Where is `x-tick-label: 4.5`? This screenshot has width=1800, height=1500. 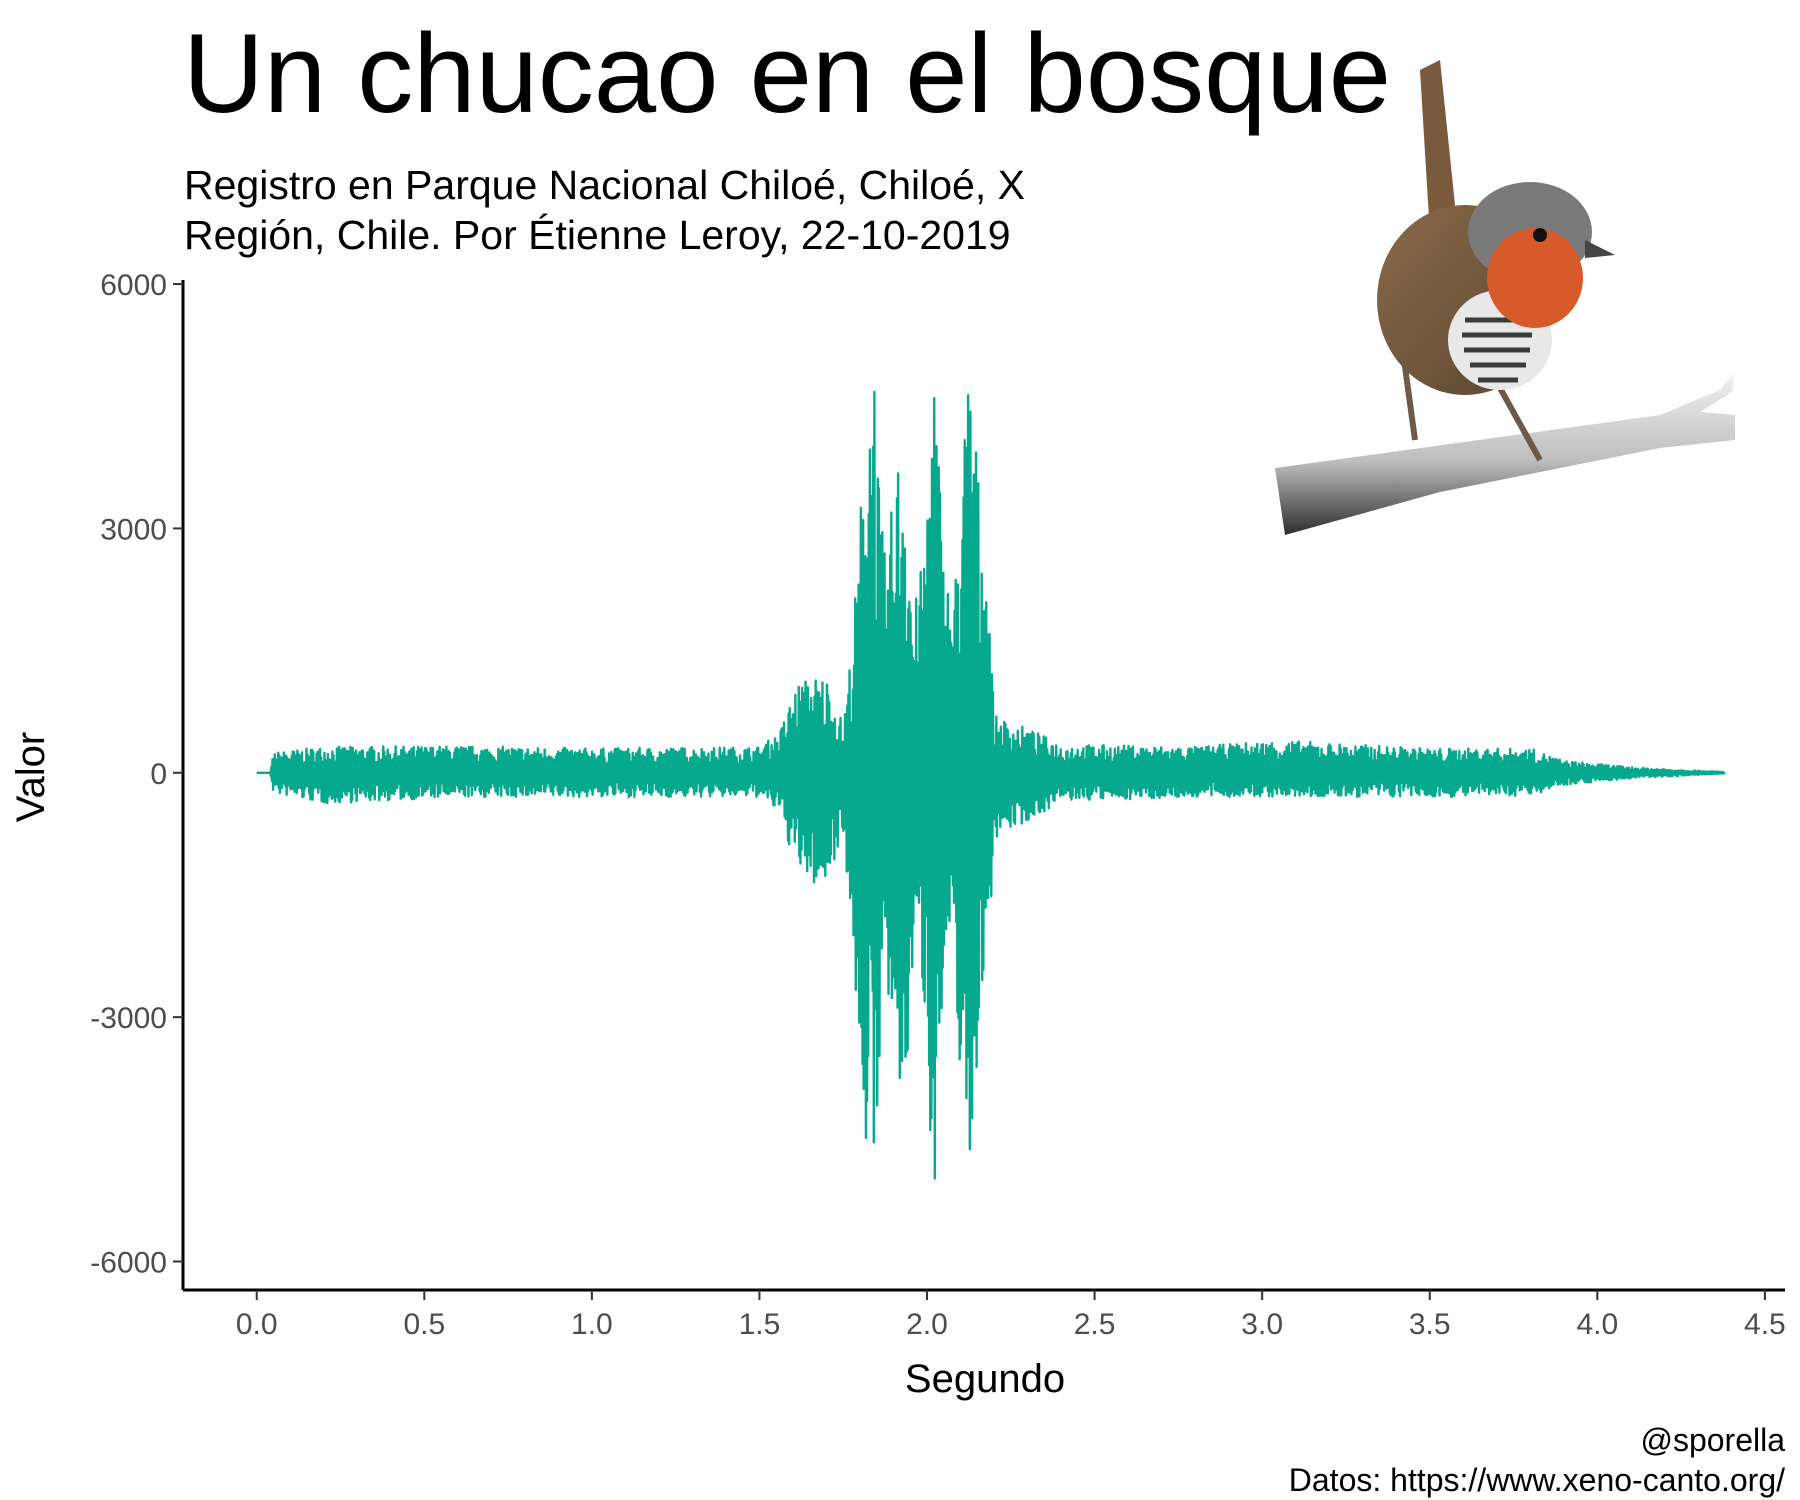
x-tick-label: 4.5 is located at coordinates (1765, 1324).